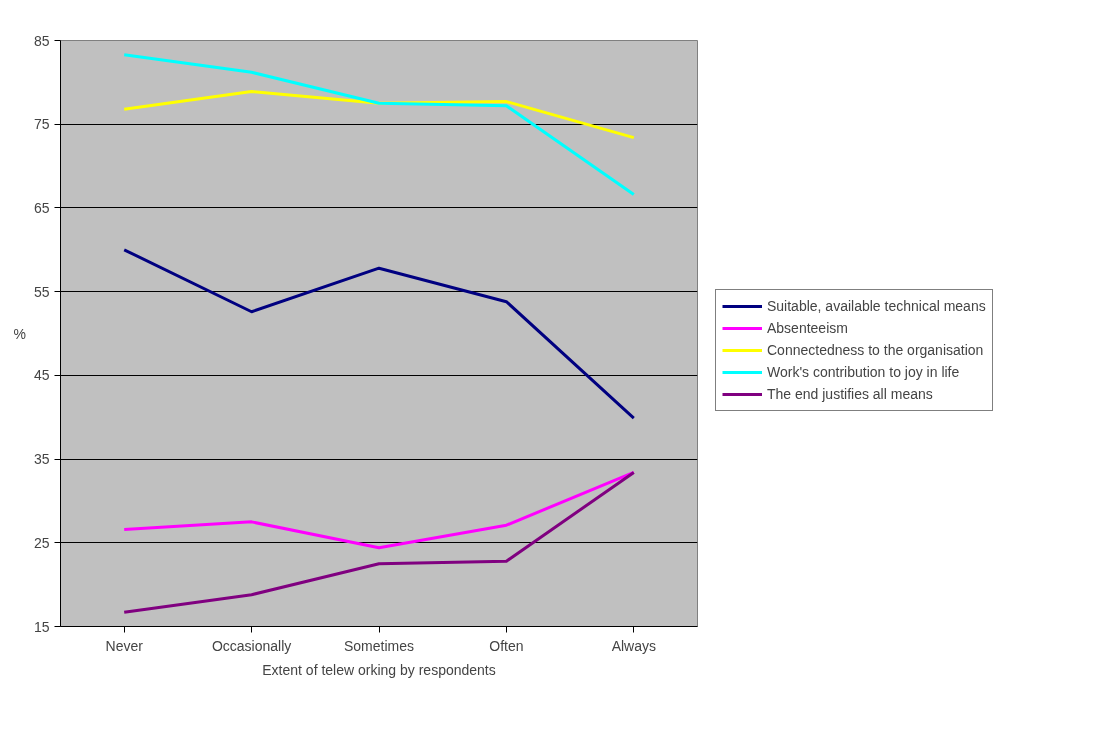 The image size is (1116, 736). What do you see at coordinates (41, 40) in the screenshot?
I see `y-tick-label: 85` at bounding box center [41, 40].